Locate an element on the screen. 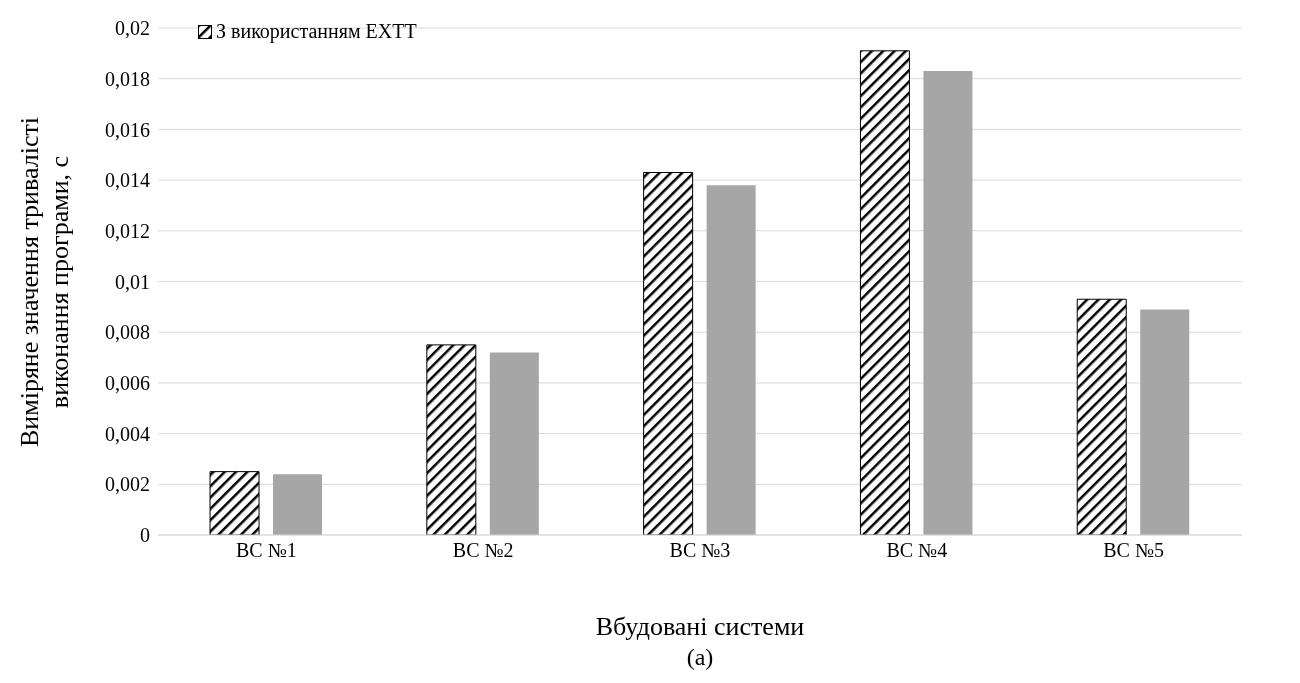 The width and height of the screenshot is (1300, 683). x-axis-title: Вбудовані системи is located at coordinates (700, 626).